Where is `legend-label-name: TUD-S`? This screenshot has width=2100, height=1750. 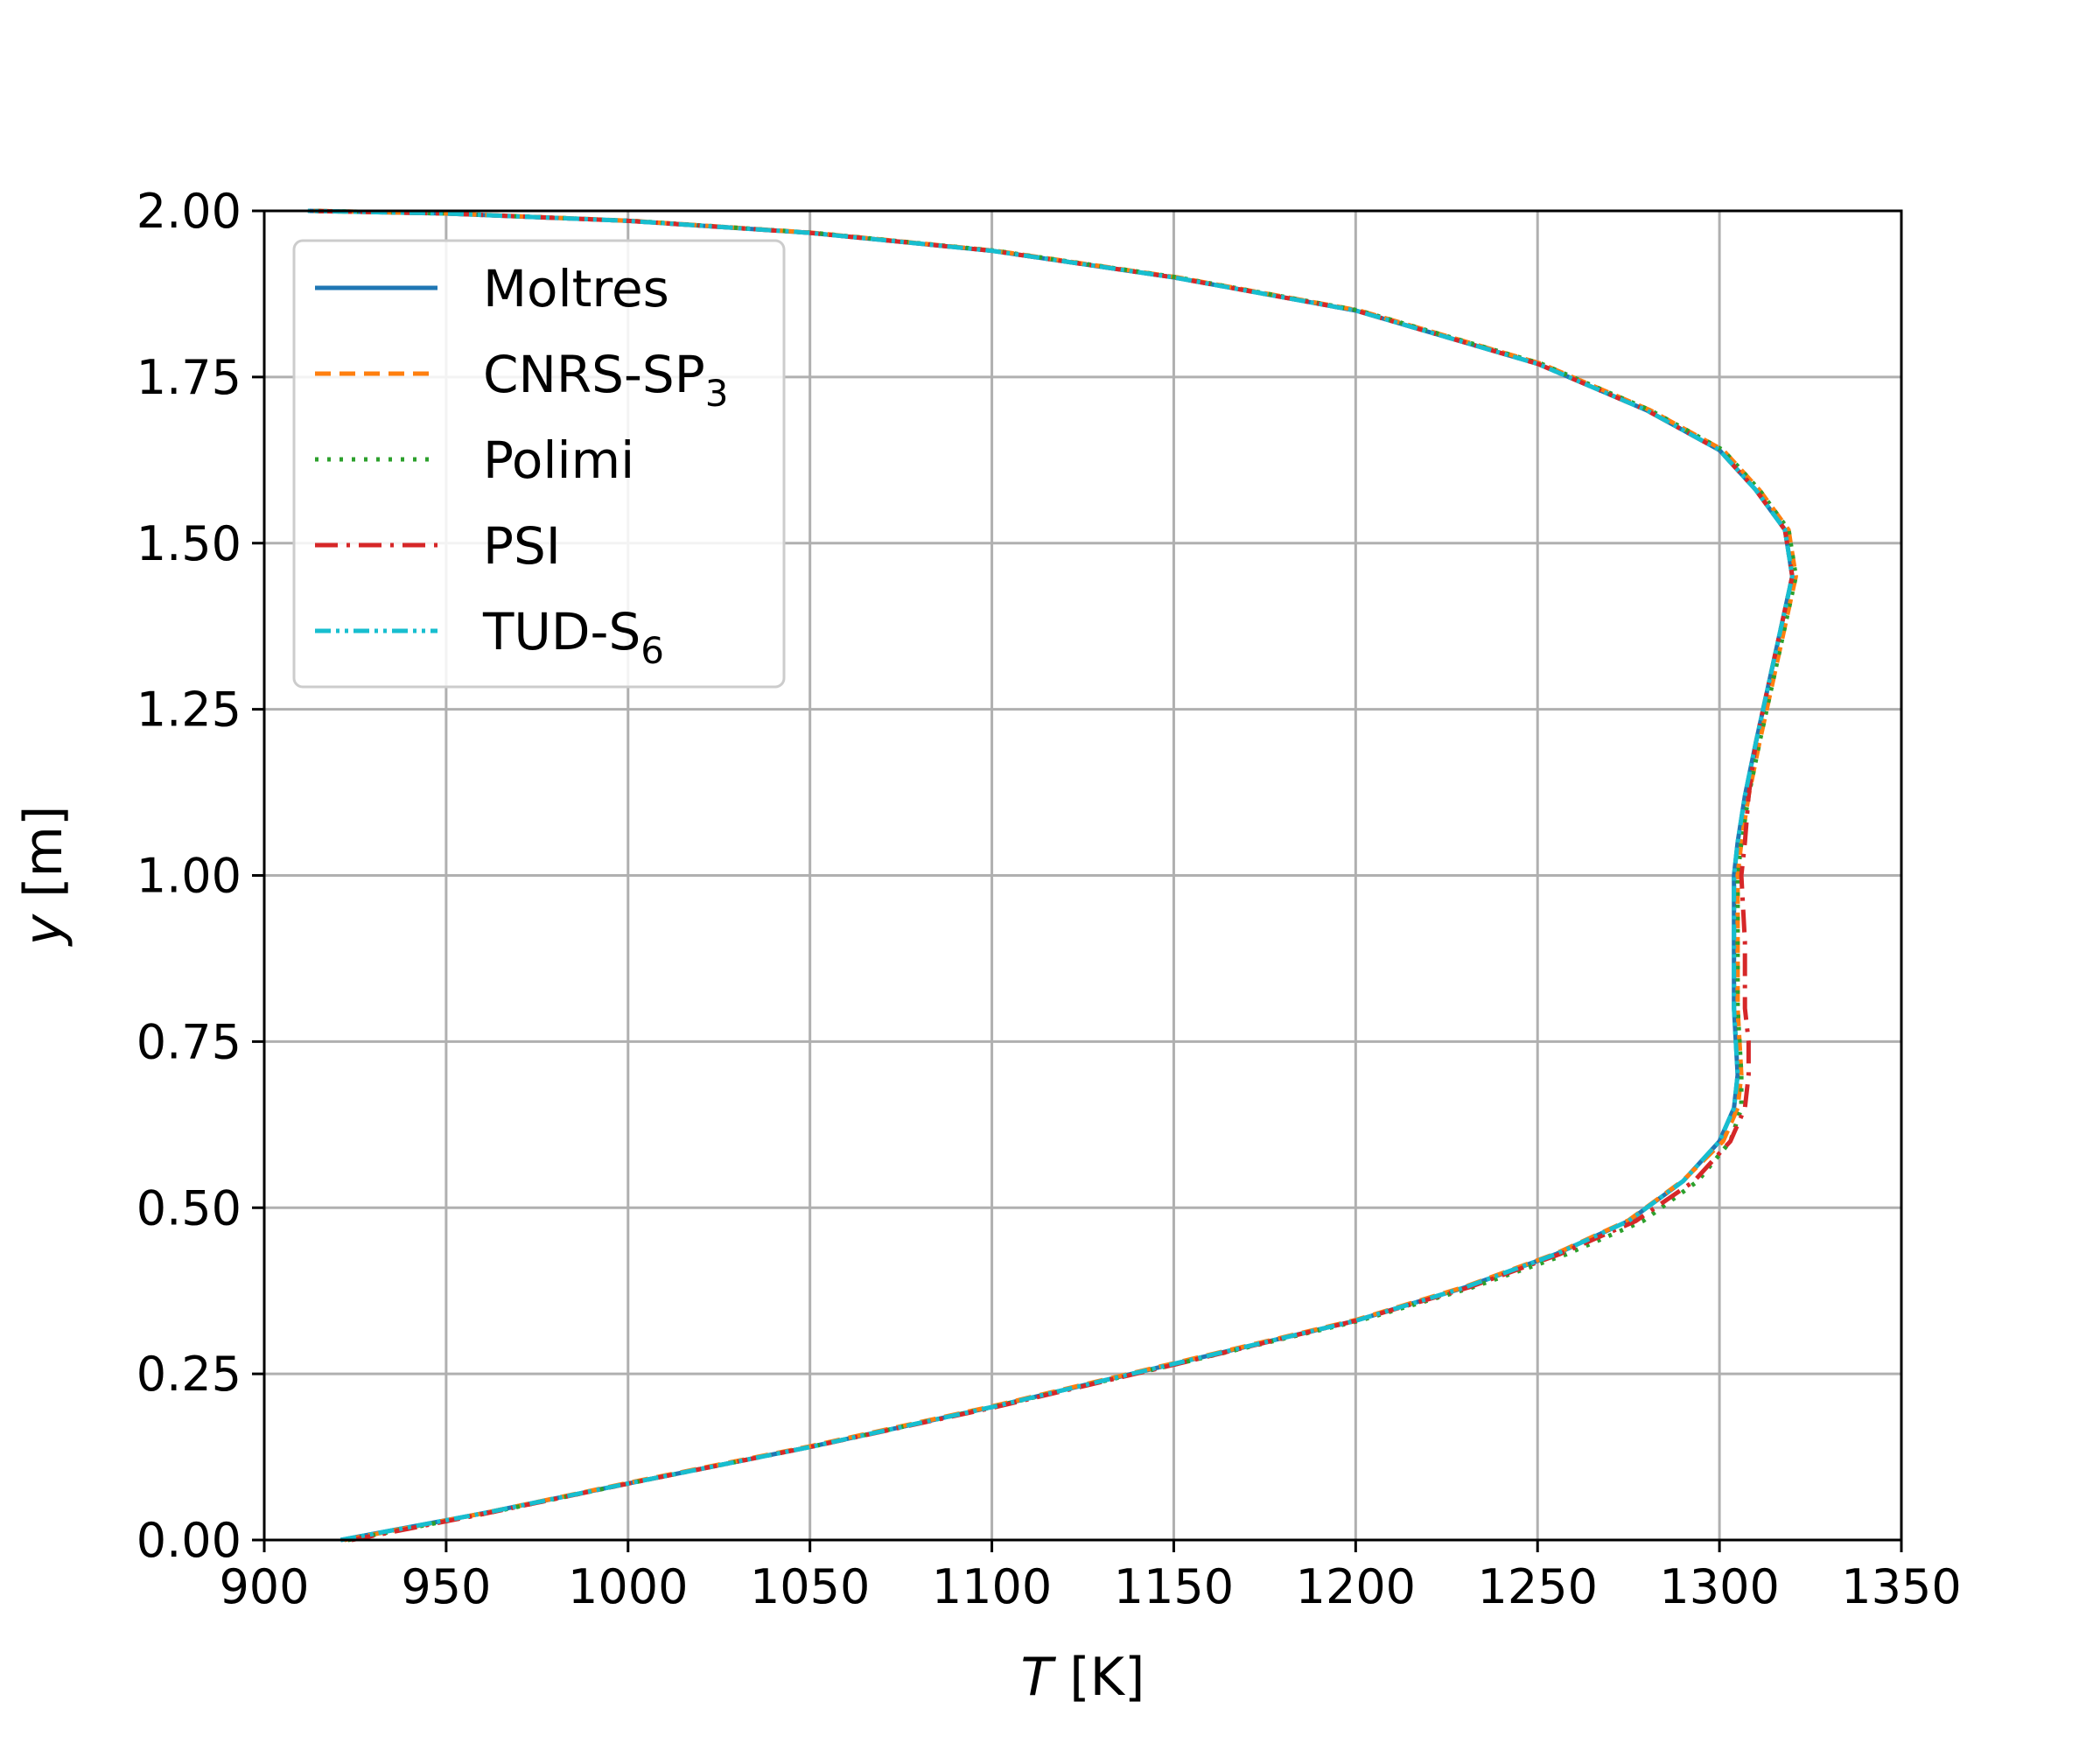 legend-label-name: TUD-S is located at coordinates (561, 632).